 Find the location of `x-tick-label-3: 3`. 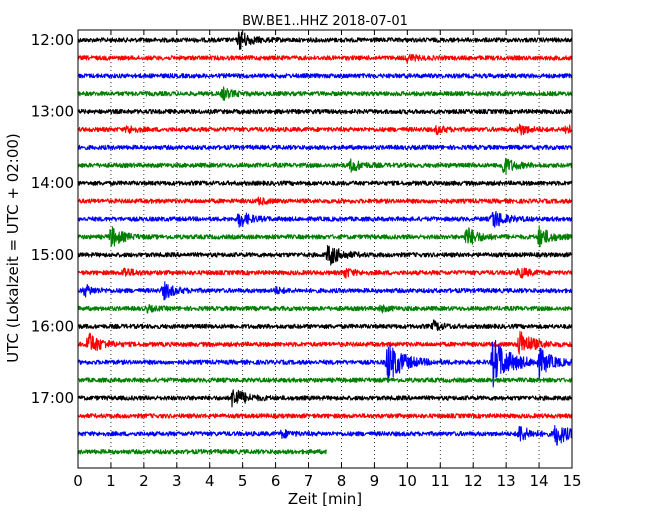

x-tick-label-3: 3 is located at coordinates (177, 481).